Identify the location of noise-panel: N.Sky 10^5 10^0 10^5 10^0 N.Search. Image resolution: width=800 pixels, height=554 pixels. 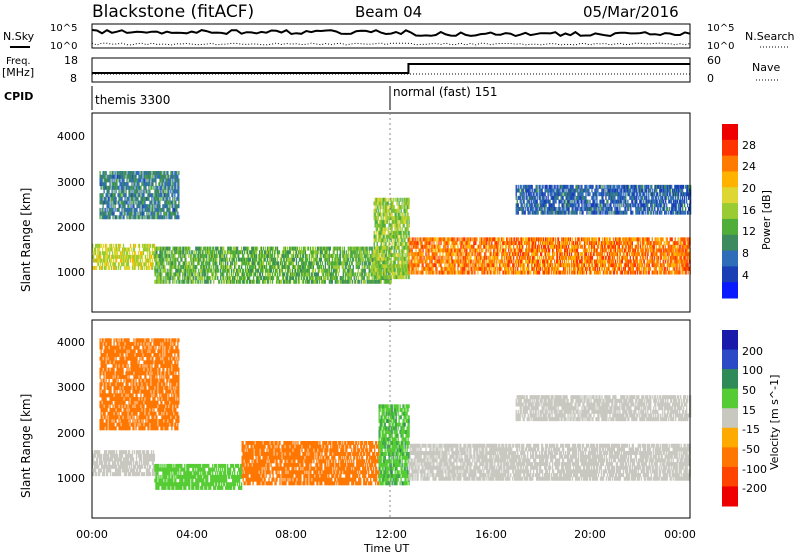
(399, 37).